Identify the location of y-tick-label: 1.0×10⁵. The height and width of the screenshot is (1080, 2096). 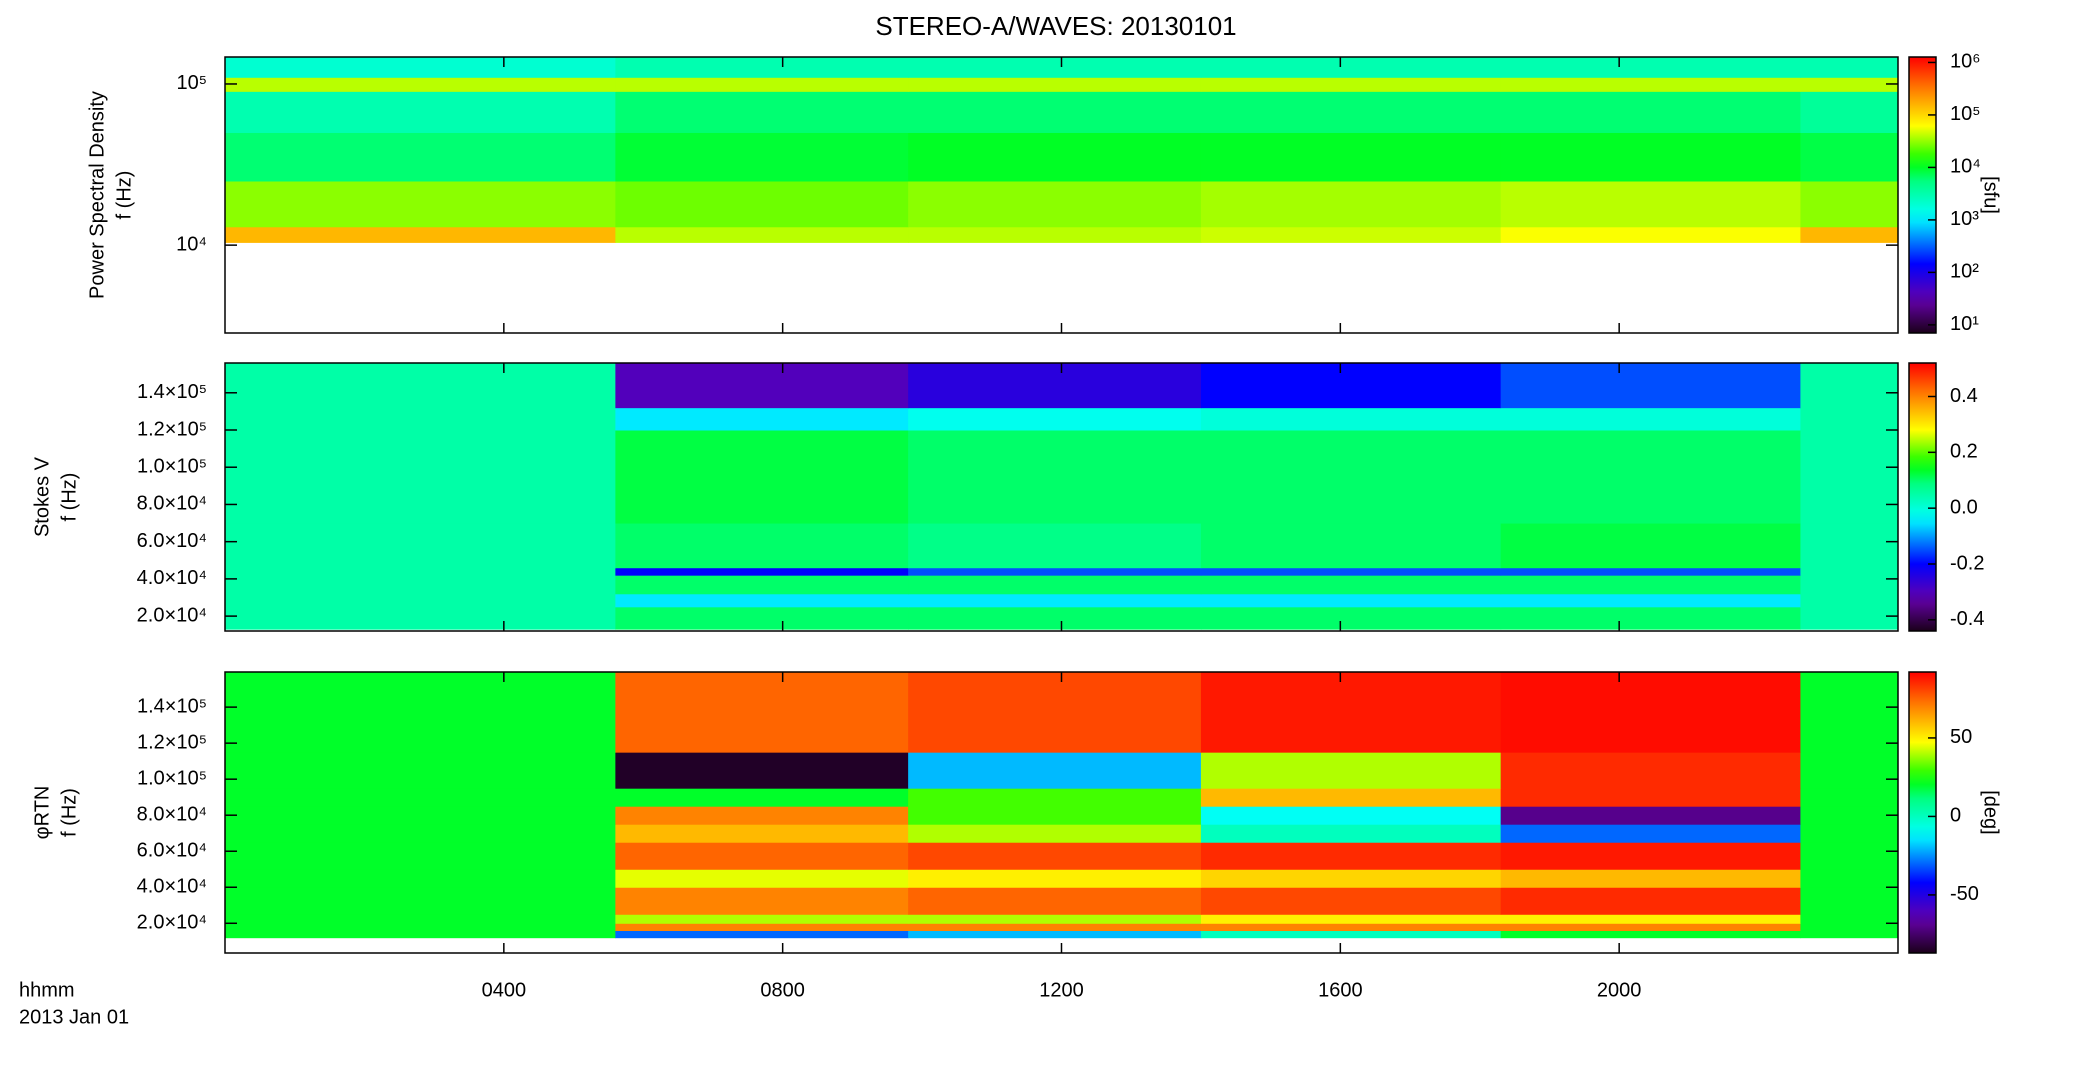
(172, 467).